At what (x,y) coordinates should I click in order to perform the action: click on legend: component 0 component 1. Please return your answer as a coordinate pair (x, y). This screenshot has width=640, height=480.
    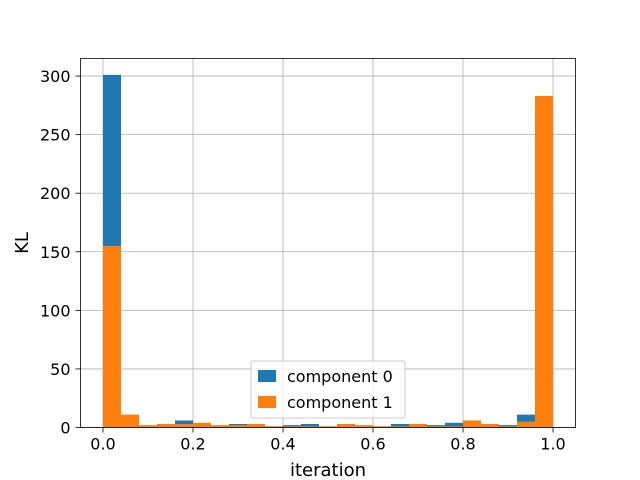
    Looking at the image, I should click on (328, 389).